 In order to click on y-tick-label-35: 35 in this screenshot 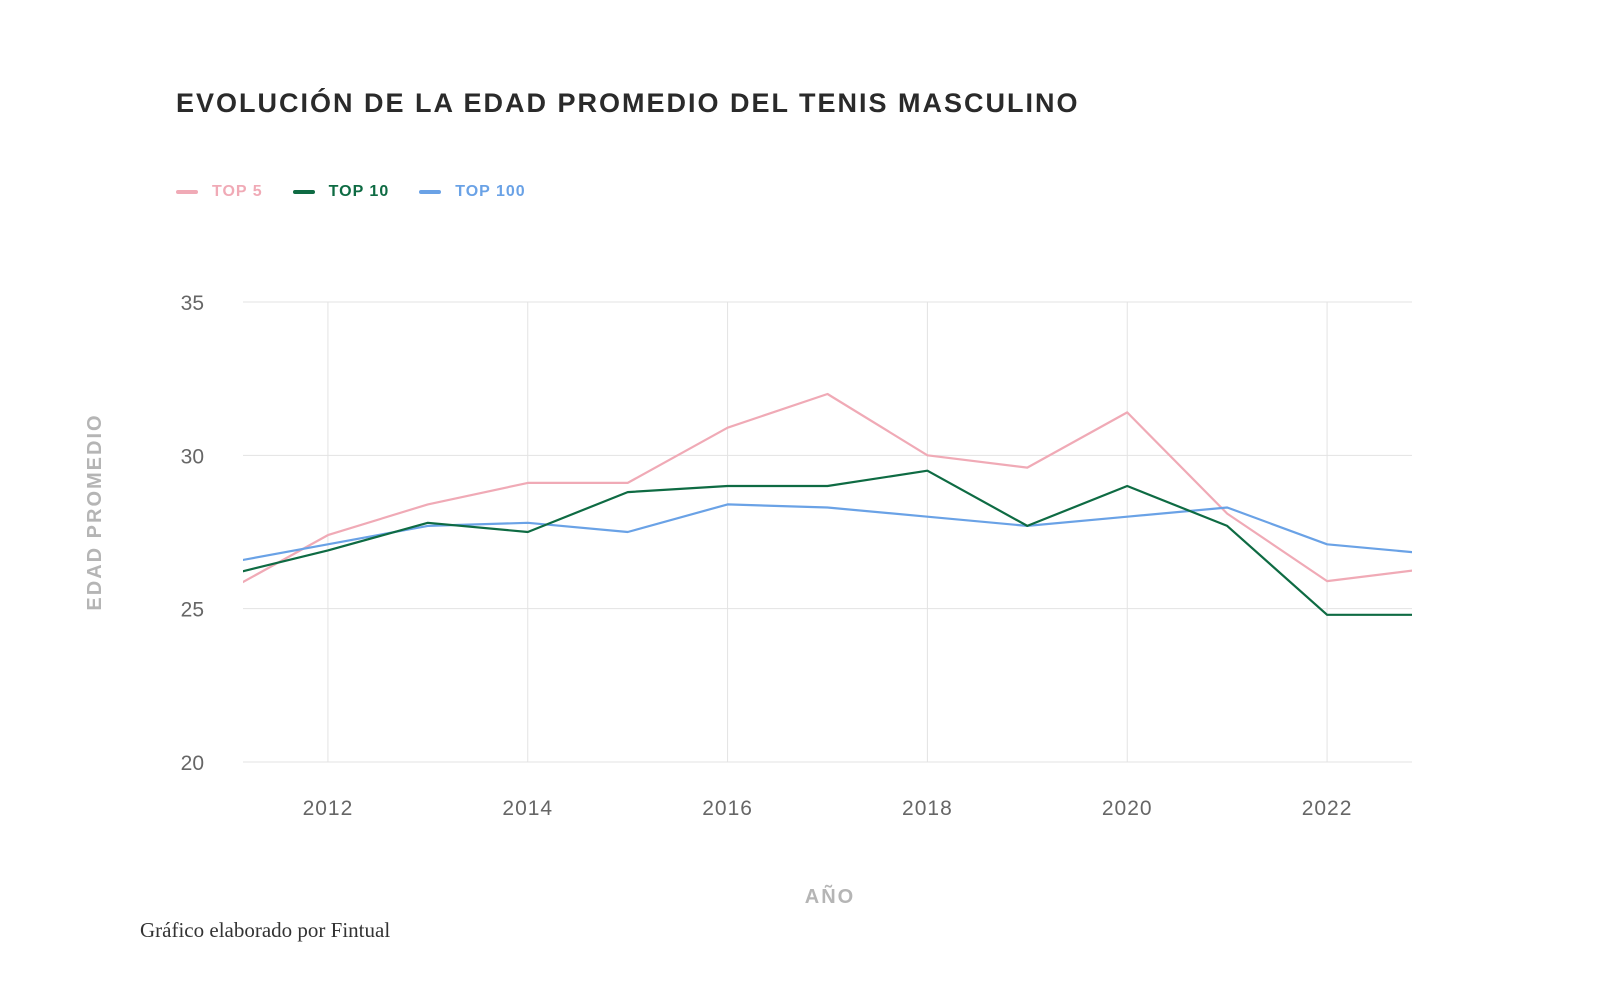, I will do `click(192, 303)`.